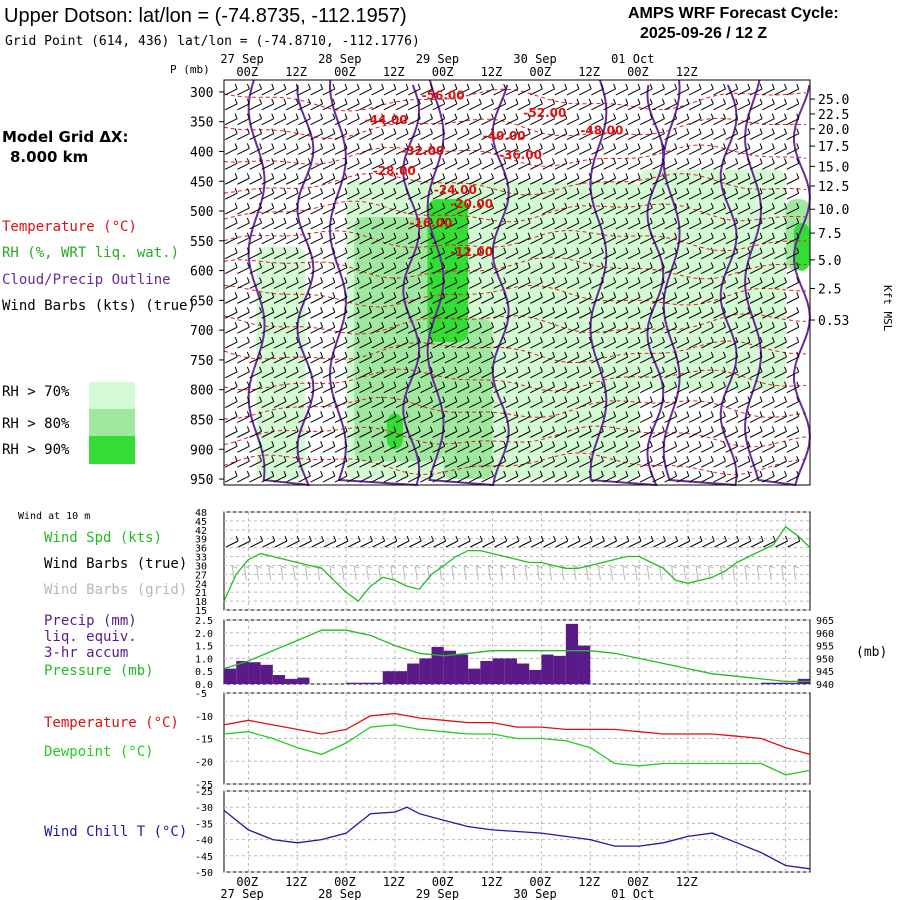 The height and width of the screenshot is (900, 900). I want to click on time-axis-bottom-hour: 12Z, so click(394, 882).